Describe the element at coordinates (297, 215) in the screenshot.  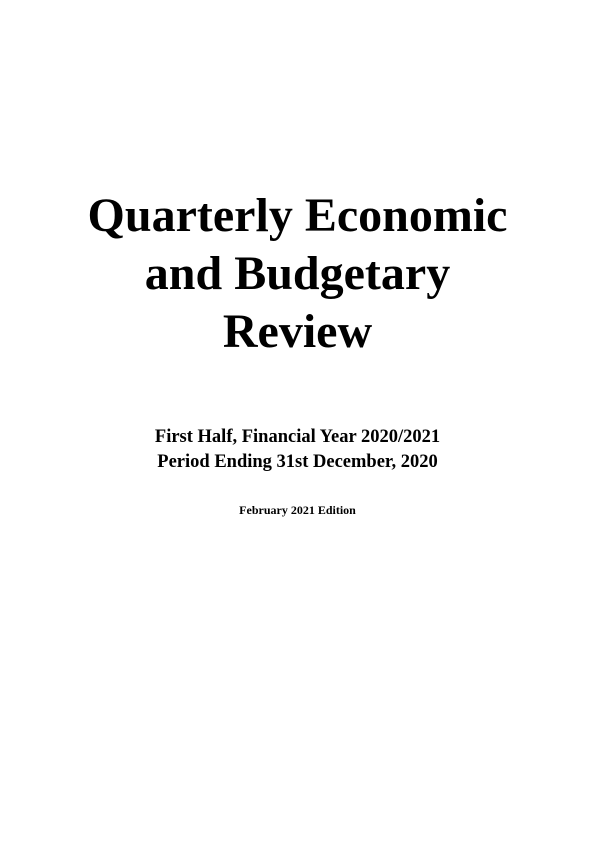
I see `document-title-line-1: Quarterly Economic` at that location.